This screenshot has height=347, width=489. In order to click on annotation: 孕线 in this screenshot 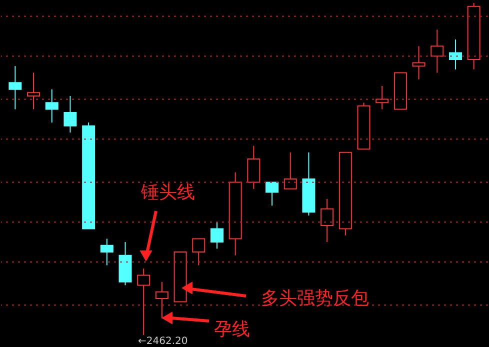, I will do `click(232, 329)`.